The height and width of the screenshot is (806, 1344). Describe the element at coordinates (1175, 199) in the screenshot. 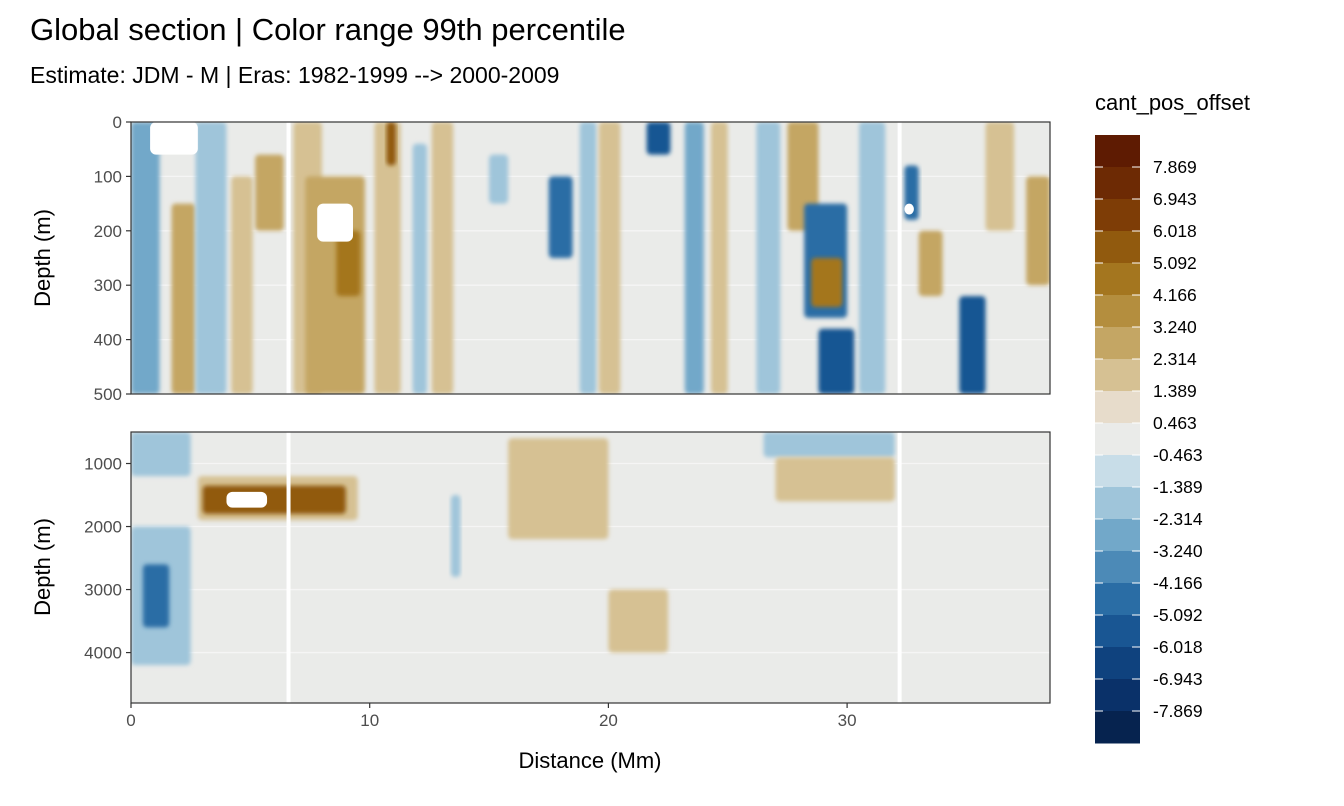

I see `colorbar-label: 6.943` at that location.